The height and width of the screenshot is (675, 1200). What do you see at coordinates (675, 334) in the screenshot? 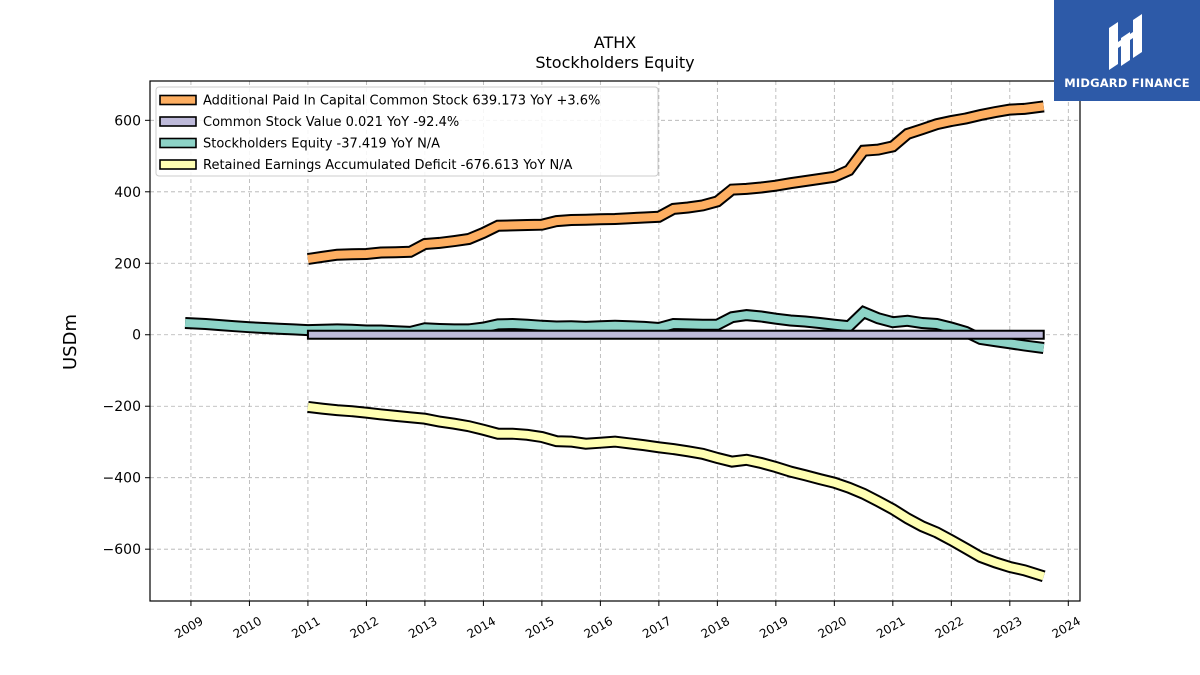
I see `series-common-stock-value` at bounding box center [675, 334].